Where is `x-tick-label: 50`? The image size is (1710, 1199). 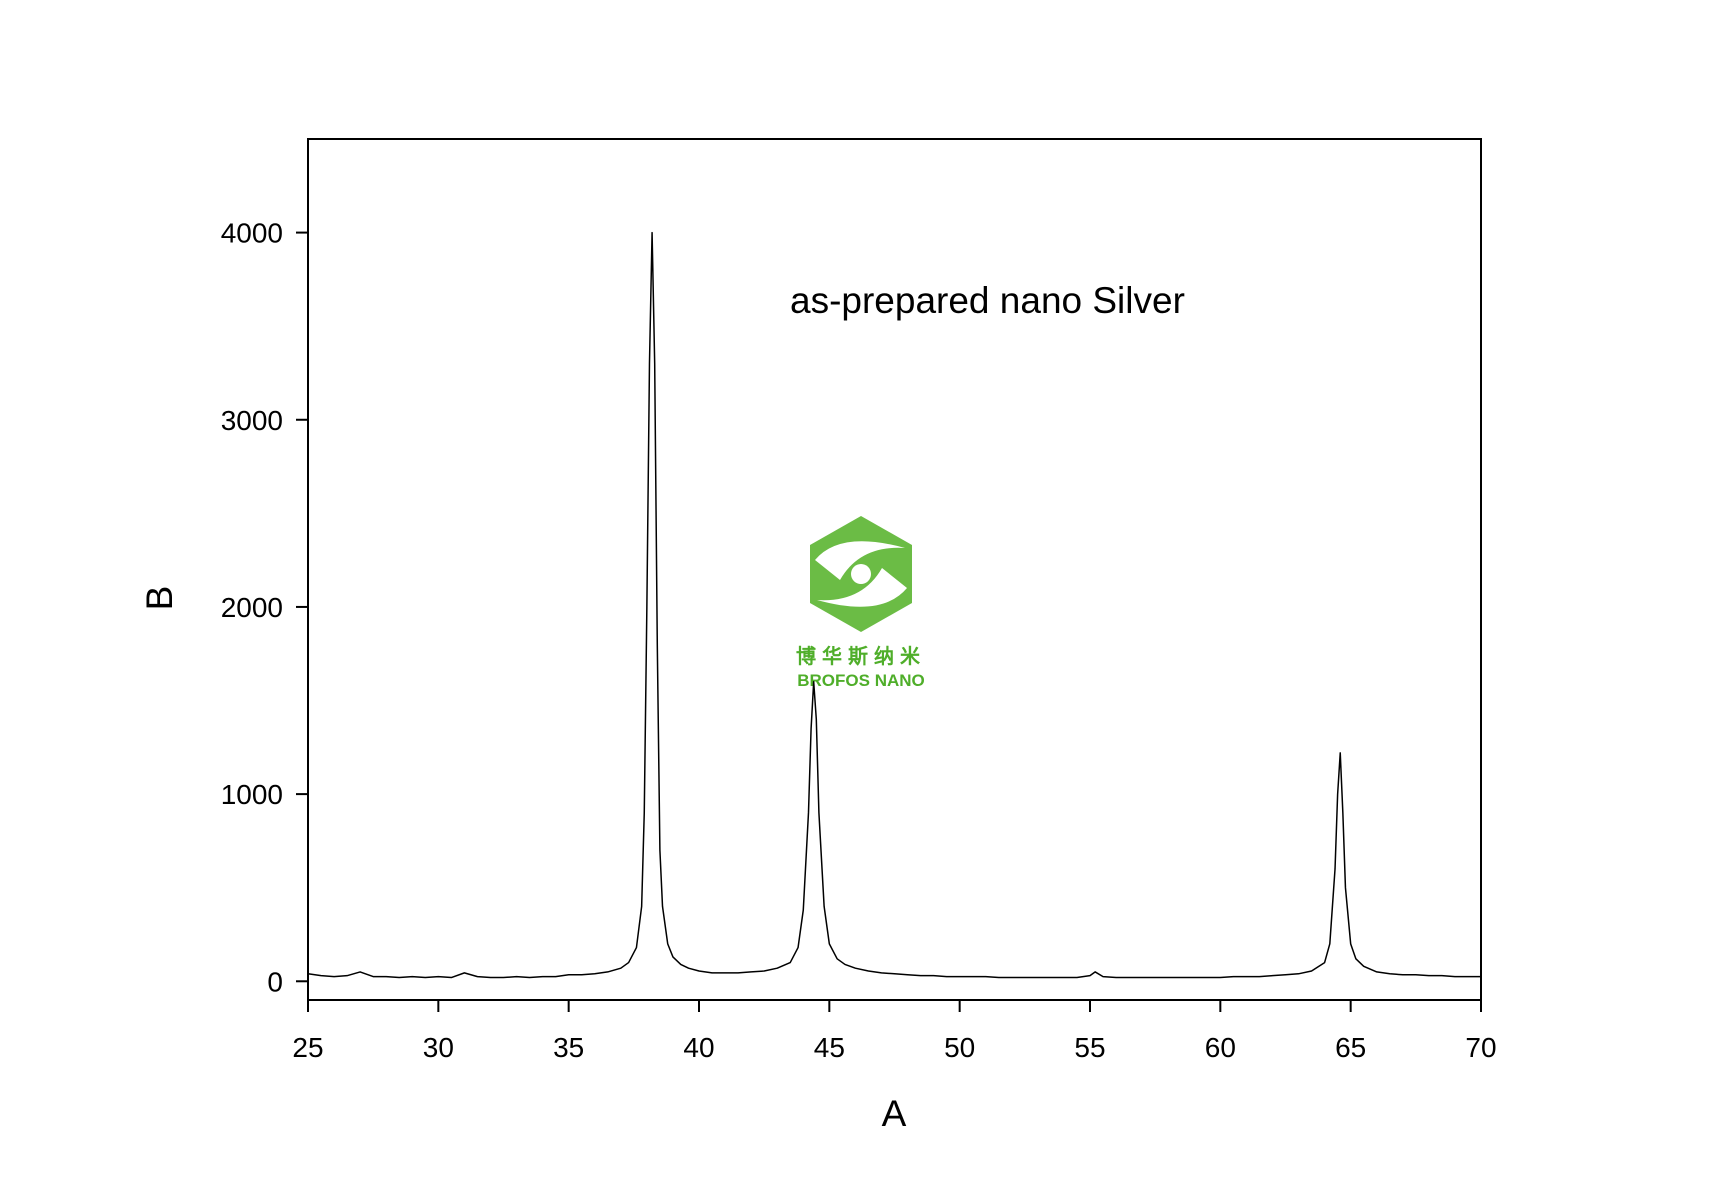 x-tick-label: 50 is located at coordinates (959, 1047).